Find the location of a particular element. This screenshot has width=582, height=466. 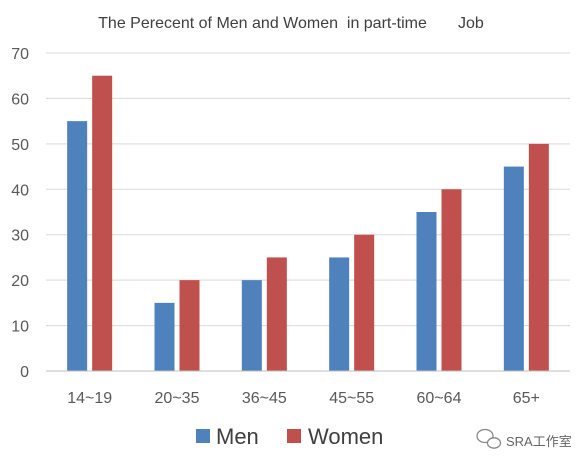

y-tick-label: 60 is located at coordinates (20, 99).